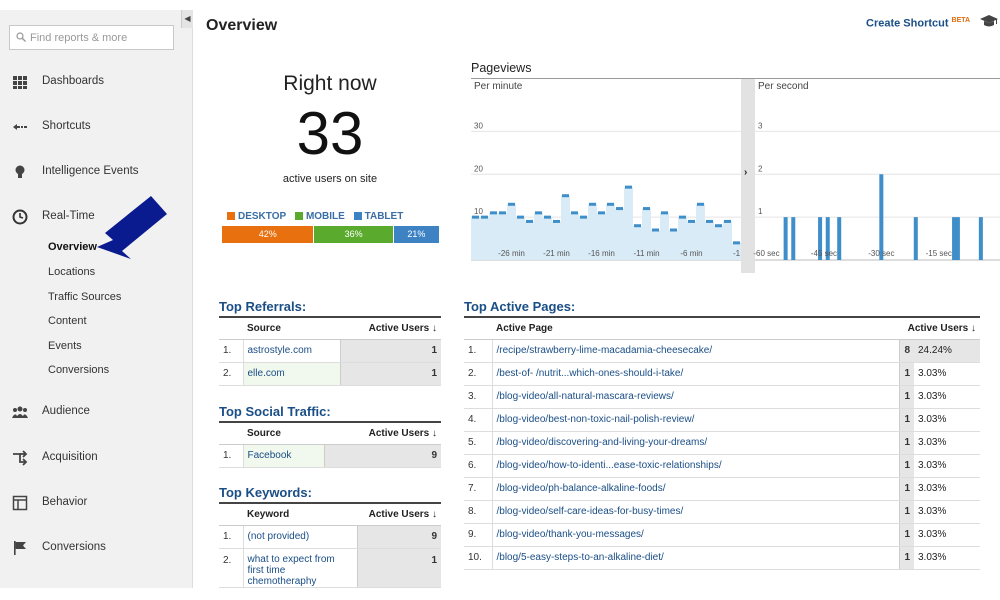  What do you see at coordinates (72, 272) in the screenshot?
I see `sidebar-subitem-locations: Locations` at bounding box center [72, 272].